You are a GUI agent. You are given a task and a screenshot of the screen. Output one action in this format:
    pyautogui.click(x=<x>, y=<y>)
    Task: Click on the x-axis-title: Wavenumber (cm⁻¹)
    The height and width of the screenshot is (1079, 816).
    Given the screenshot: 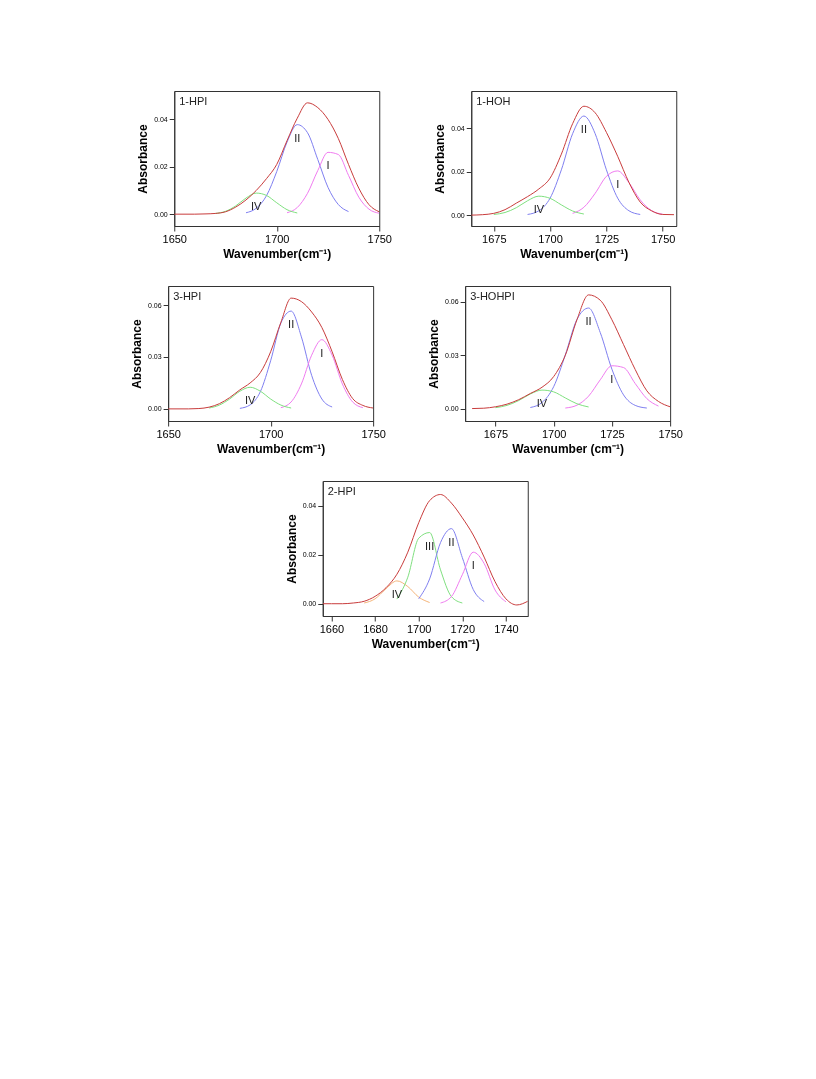 What is the action you would take?
    pyautogui.click(x=568, y=448)
    